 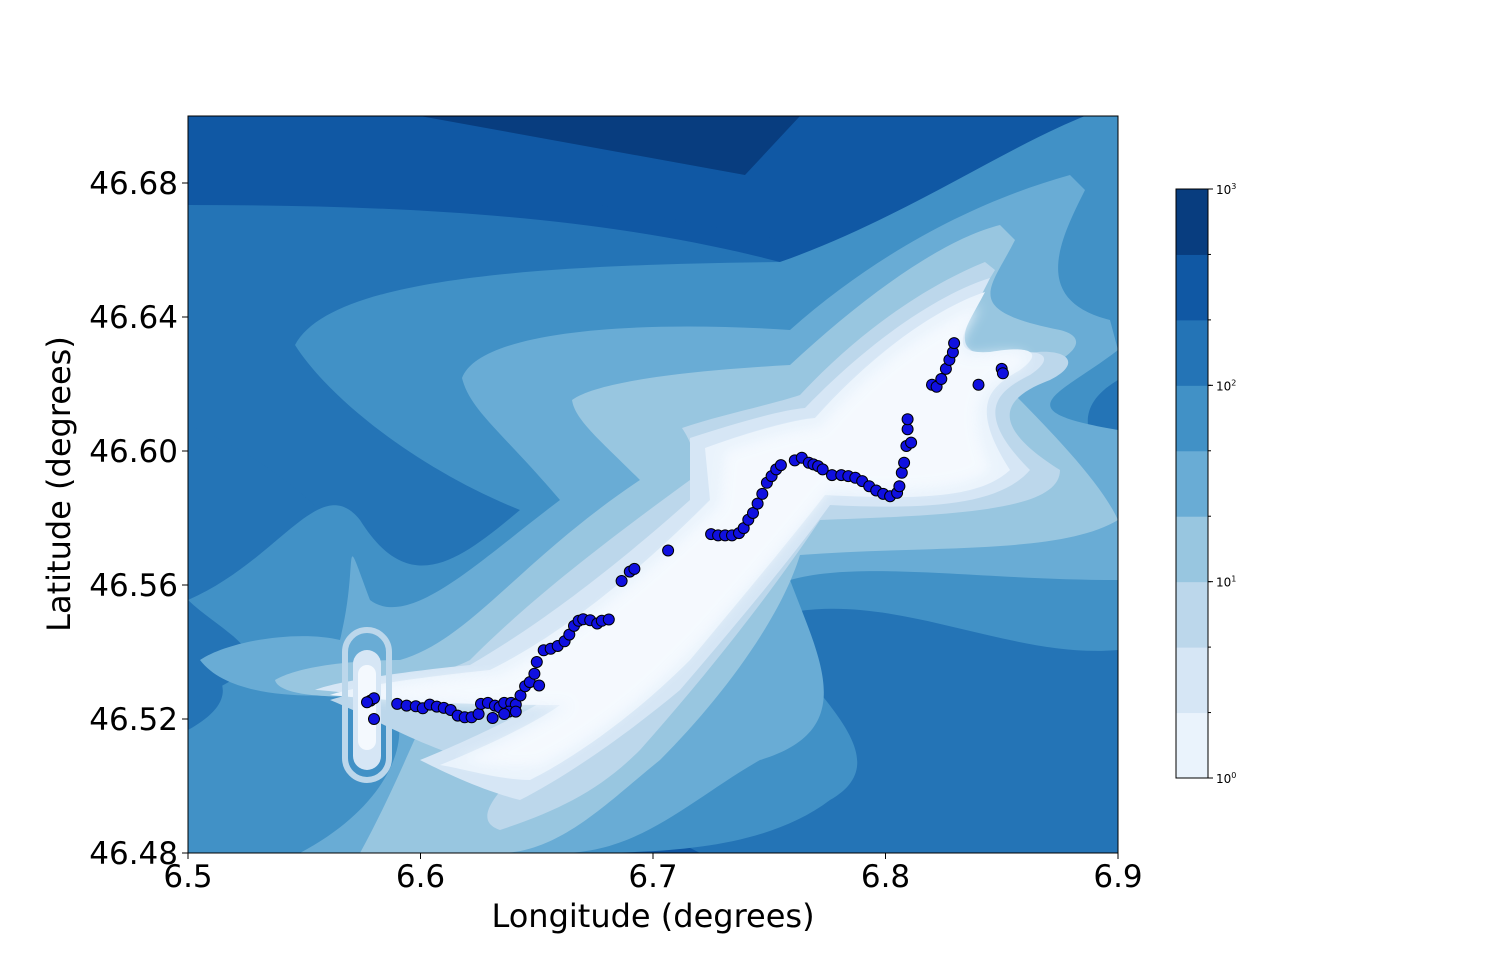 What do you see at coordinates (885, 877) in the screenshot?
I see `x-tick-label: 6.8` at bounding box center [885, 877].